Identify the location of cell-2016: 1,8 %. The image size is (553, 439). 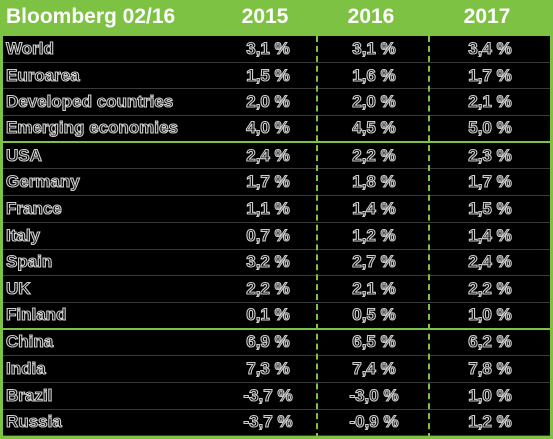
(374, 182).